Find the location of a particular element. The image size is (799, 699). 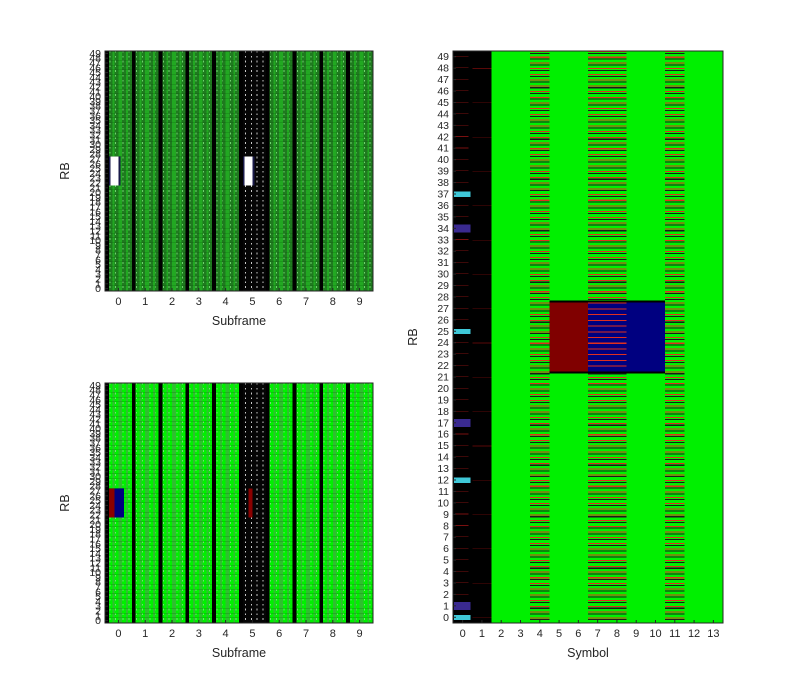

y-tick-label: 31 is located at coordinates (95, 140).